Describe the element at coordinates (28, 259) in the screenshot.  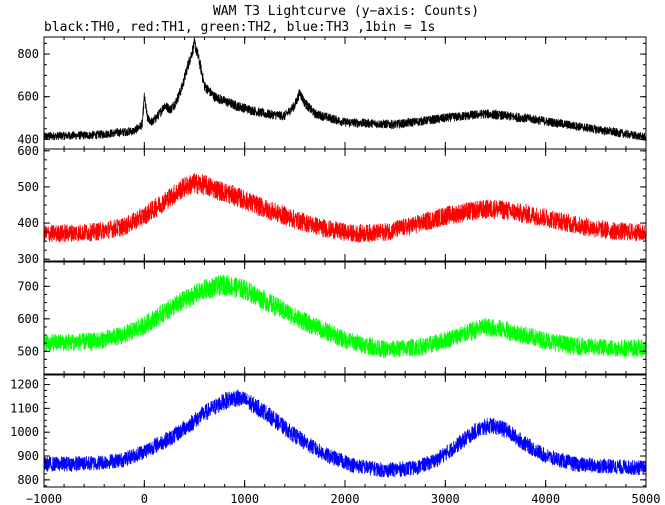
I see `y-tick-label-th1: 300` at that location.